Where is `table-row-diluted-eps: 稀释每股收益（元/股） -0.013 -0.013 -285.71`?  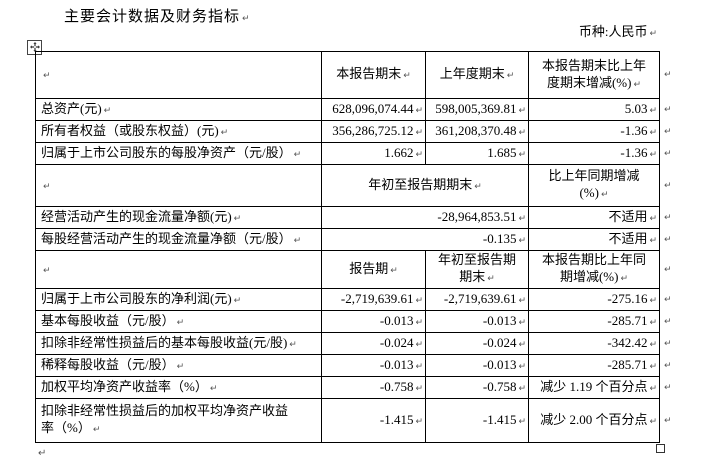
table-row-diluted-eps: 稀释每股收益（元/股） -0.013 -0.013 -285.71 is located at coordinates (355, 365).